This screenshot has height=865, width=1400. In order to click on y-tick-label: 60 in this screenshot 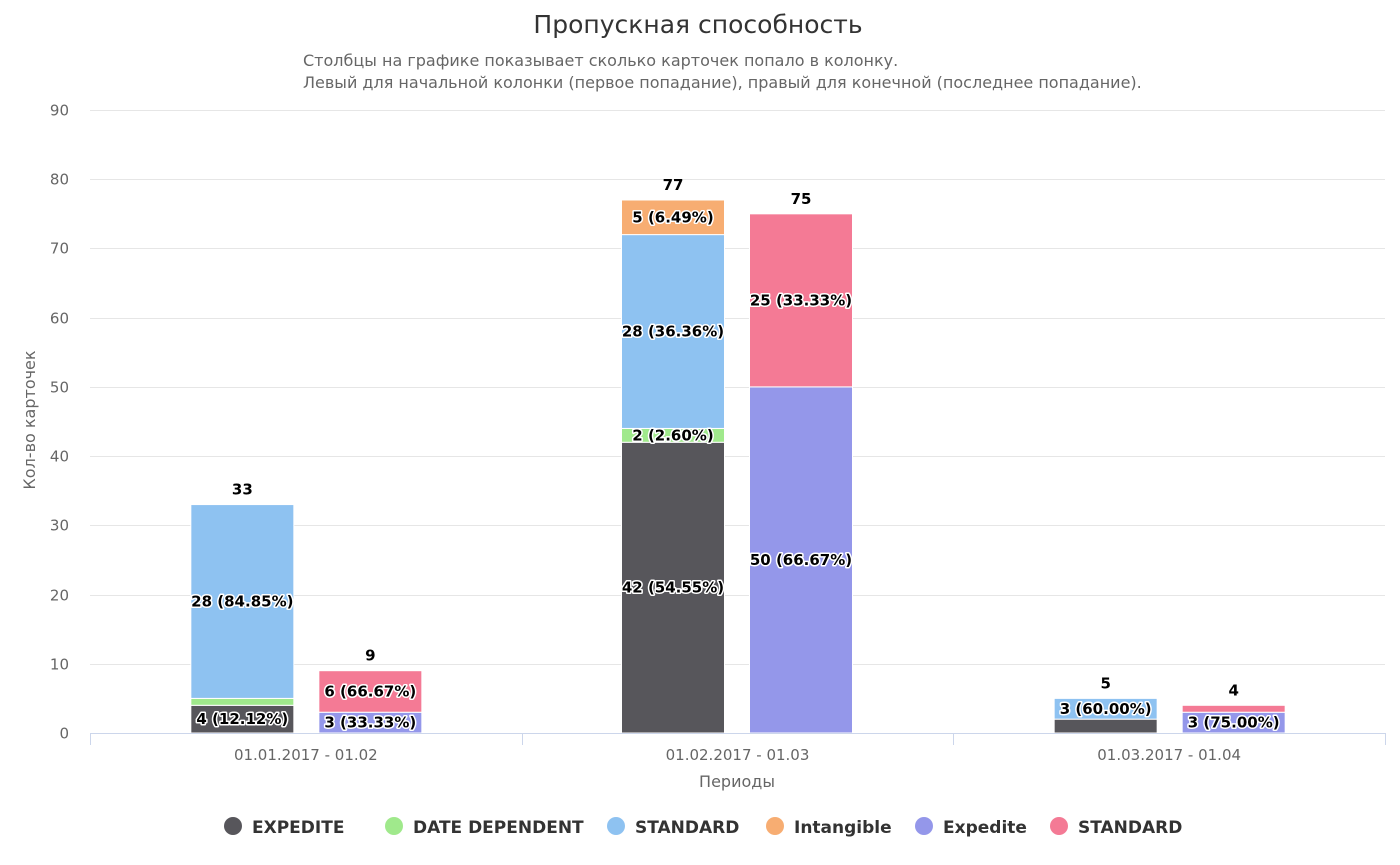, I will do `click(59, 319)`.